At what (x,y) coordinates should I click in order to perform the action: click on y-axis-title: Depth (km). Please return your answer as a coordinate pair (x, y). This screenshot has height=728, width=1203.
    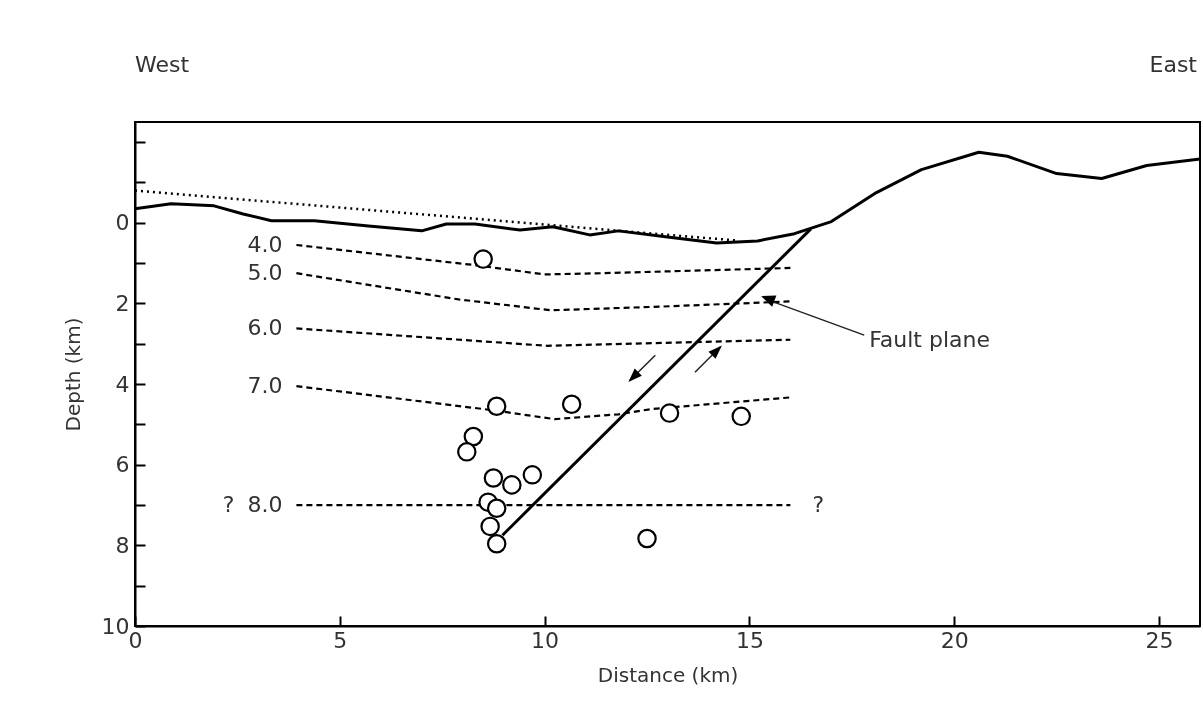
    Looking at the image, I should click on (72, 374).